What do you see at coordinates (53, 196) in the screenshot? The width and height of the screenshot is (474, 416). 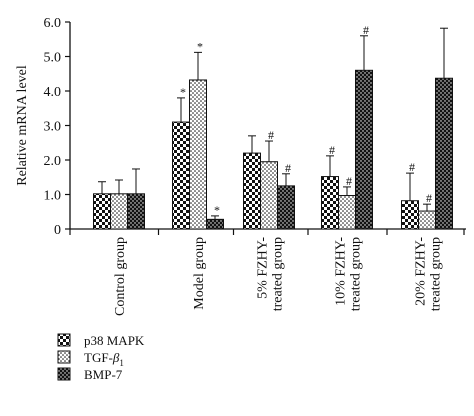 I see `y-tick-label: 1.0` at bounding box center [53, 196].